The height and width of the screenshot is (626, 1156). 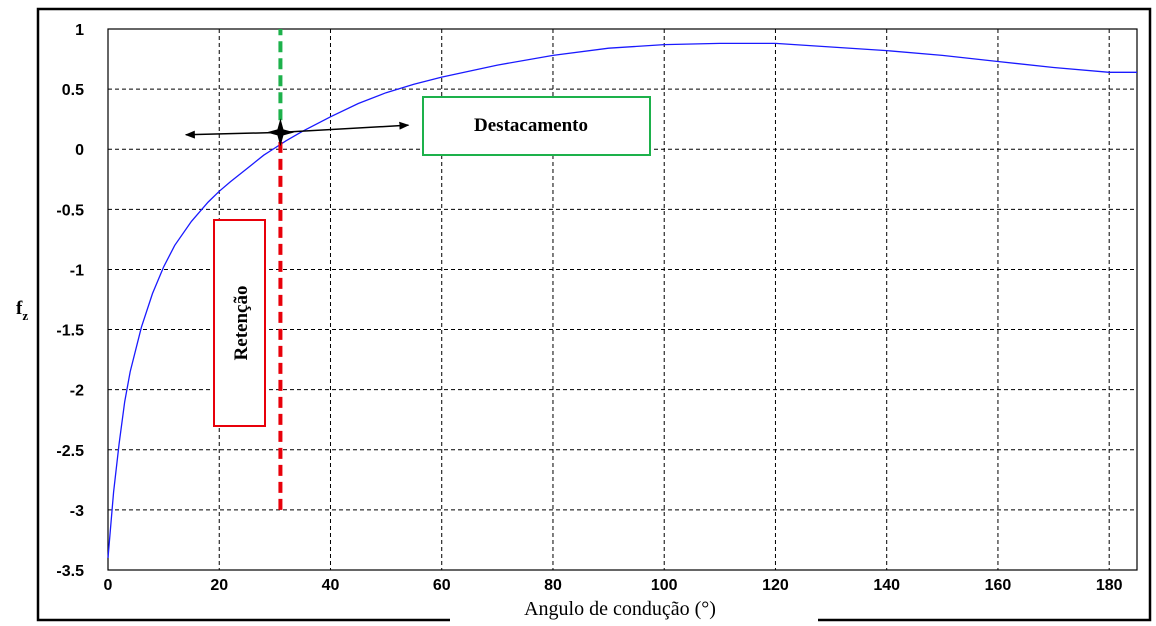 What do you see at coordinates (345, 127) in the screenshot?
I see `arrow-right` at bounding box center [345, 127].